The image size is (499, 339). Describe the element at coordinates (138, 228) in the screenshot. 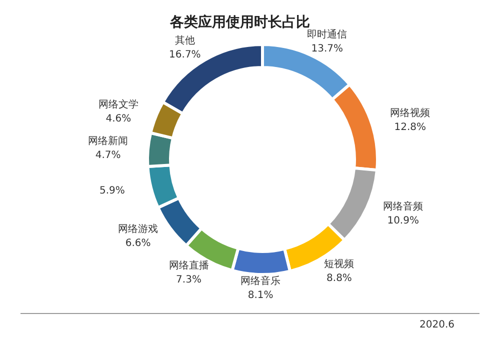

I see `slice-label: 网络游戏` at that location.